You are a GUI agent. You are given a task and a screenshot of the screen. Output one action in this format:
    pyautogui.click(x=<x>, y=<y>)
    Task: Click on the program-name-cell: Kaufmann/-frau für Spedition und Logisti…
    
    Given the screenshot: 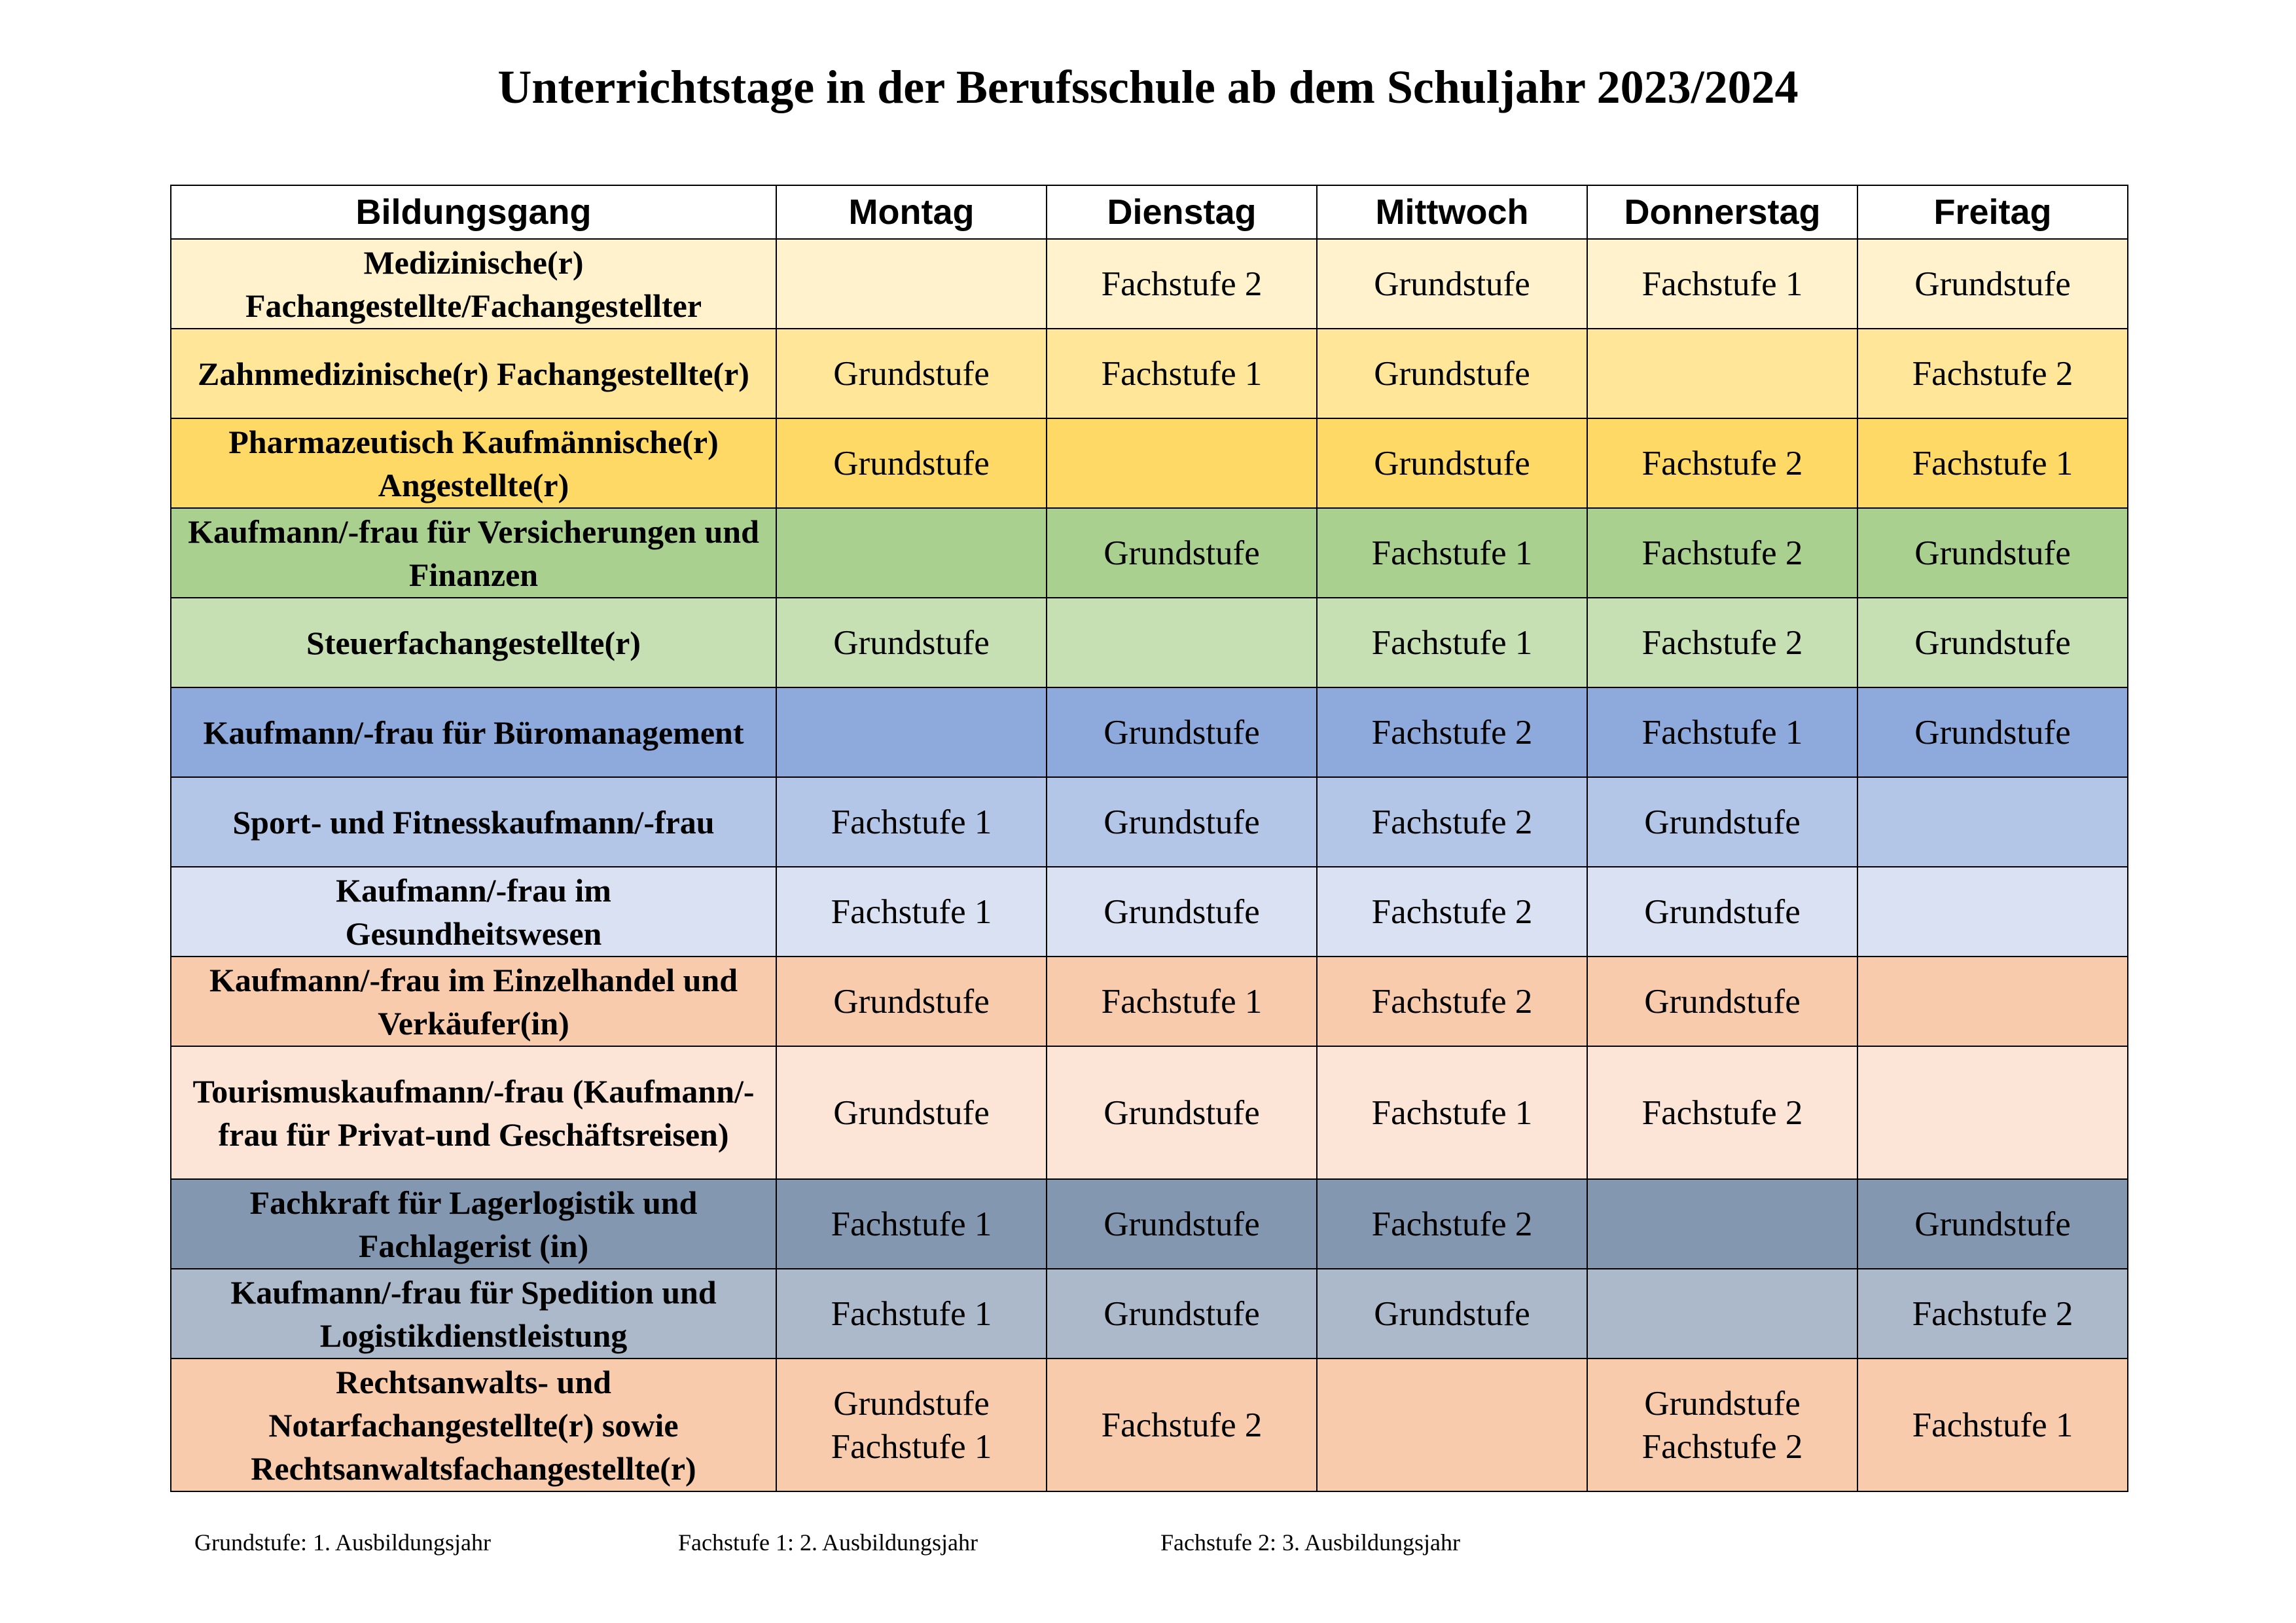 What is the action you would take?
    pyautogui.click(x=473, y=1313)
    